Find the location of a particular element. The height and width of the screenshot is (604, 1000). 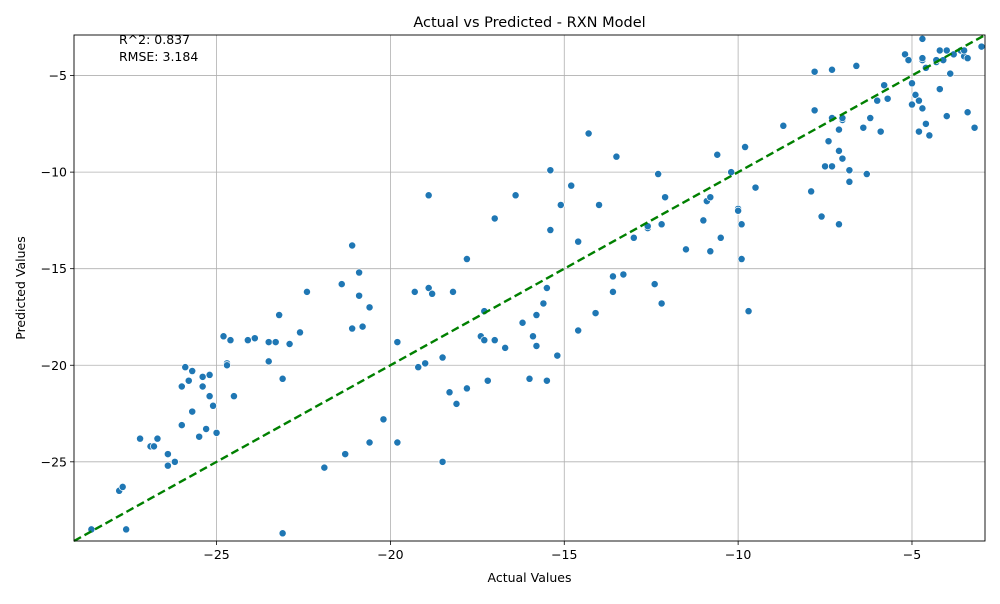

x-tick-label: −25 is located at coordinates (216, 554).